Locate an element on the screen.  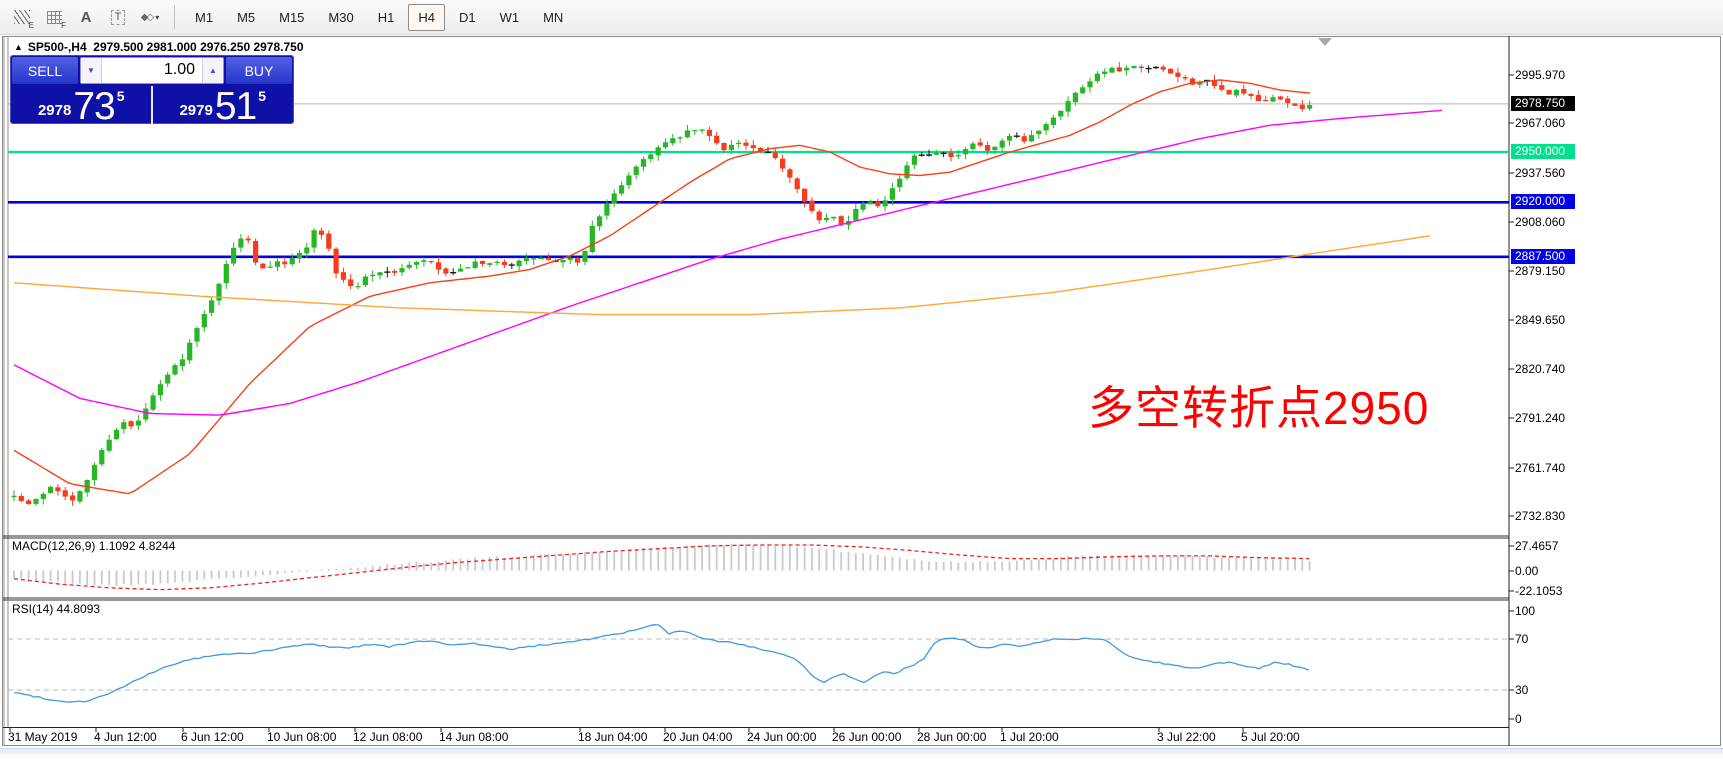
price-level-badge: 2887.500 is located at coordinates (1543, 256).